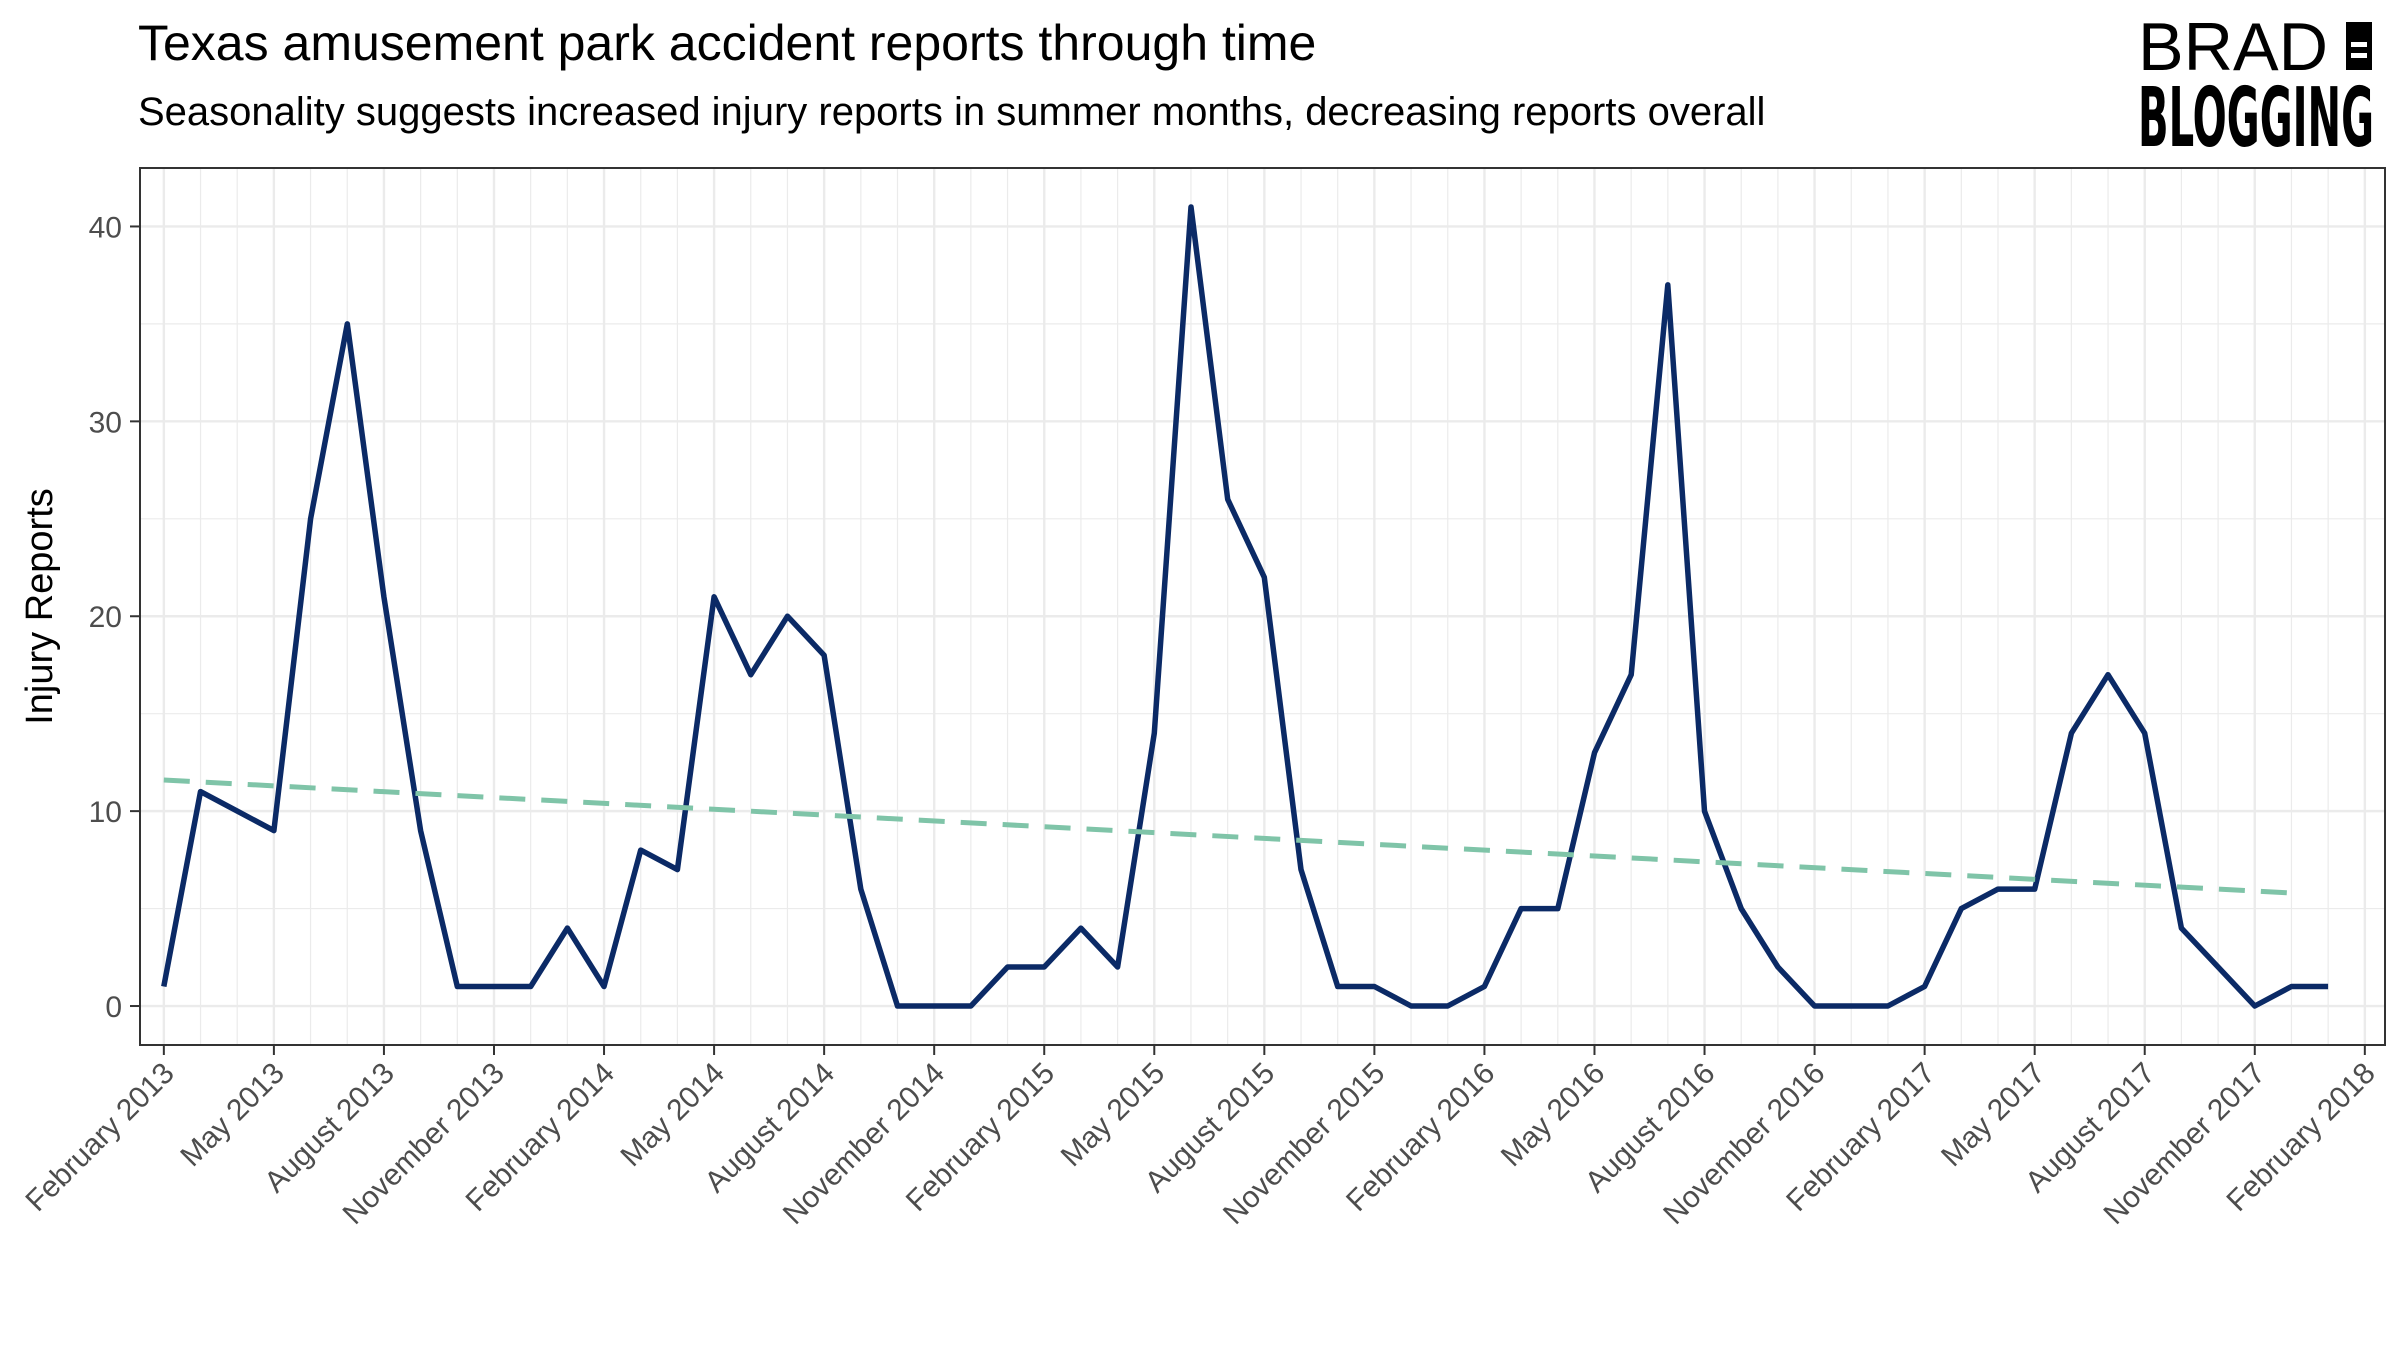 This screenshot has height=1350, width=2400. Describe the element at coordinates (105, 227) in the screenshot. I see `y-tick-label: 40` at that location.